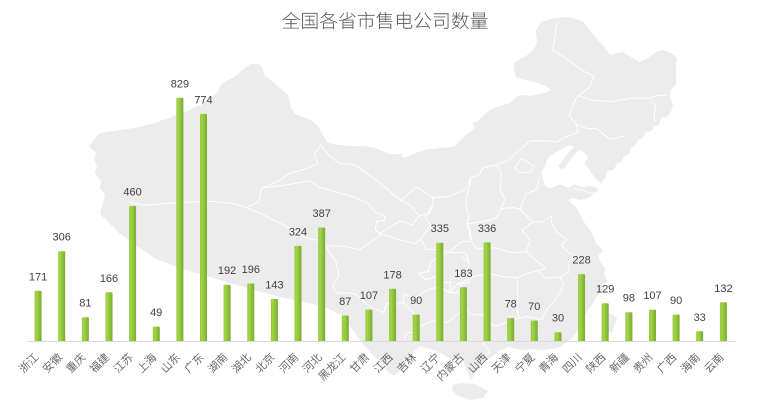 The width and height of the screenshot is (768, 419). I want to click on svg-text: 192, so click(227, 271).